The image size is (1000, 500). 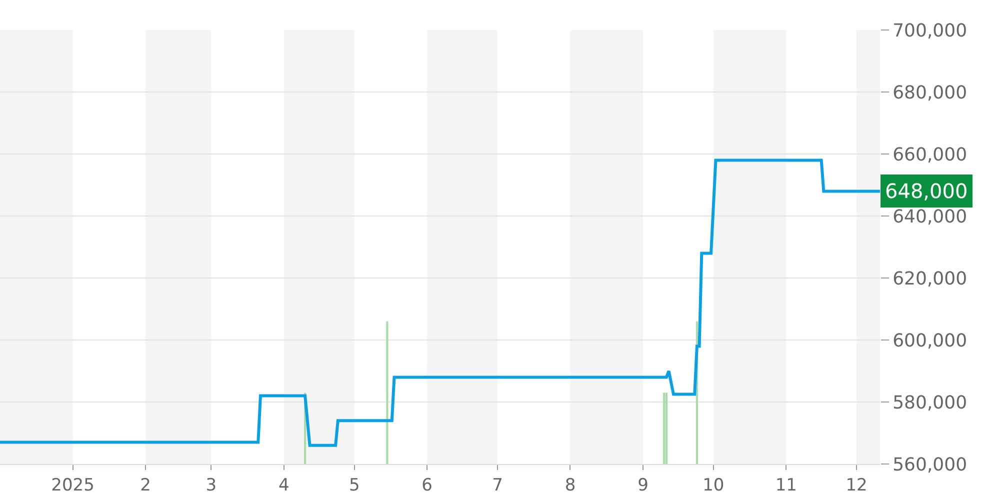 What do you see at coordinates (570, 485) in the screenshot?
I see `x-tick-label: 8` at bounding box center [570, 485].